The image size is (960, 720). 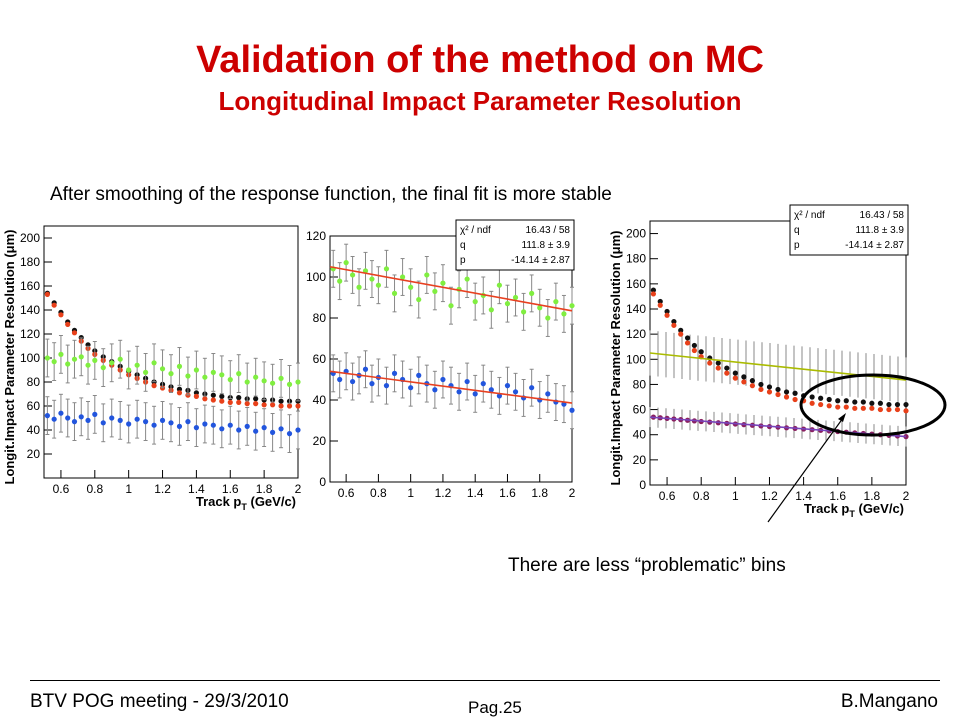 I want to click on stats-label: χ² / ndf, so click(x=475, y=230).